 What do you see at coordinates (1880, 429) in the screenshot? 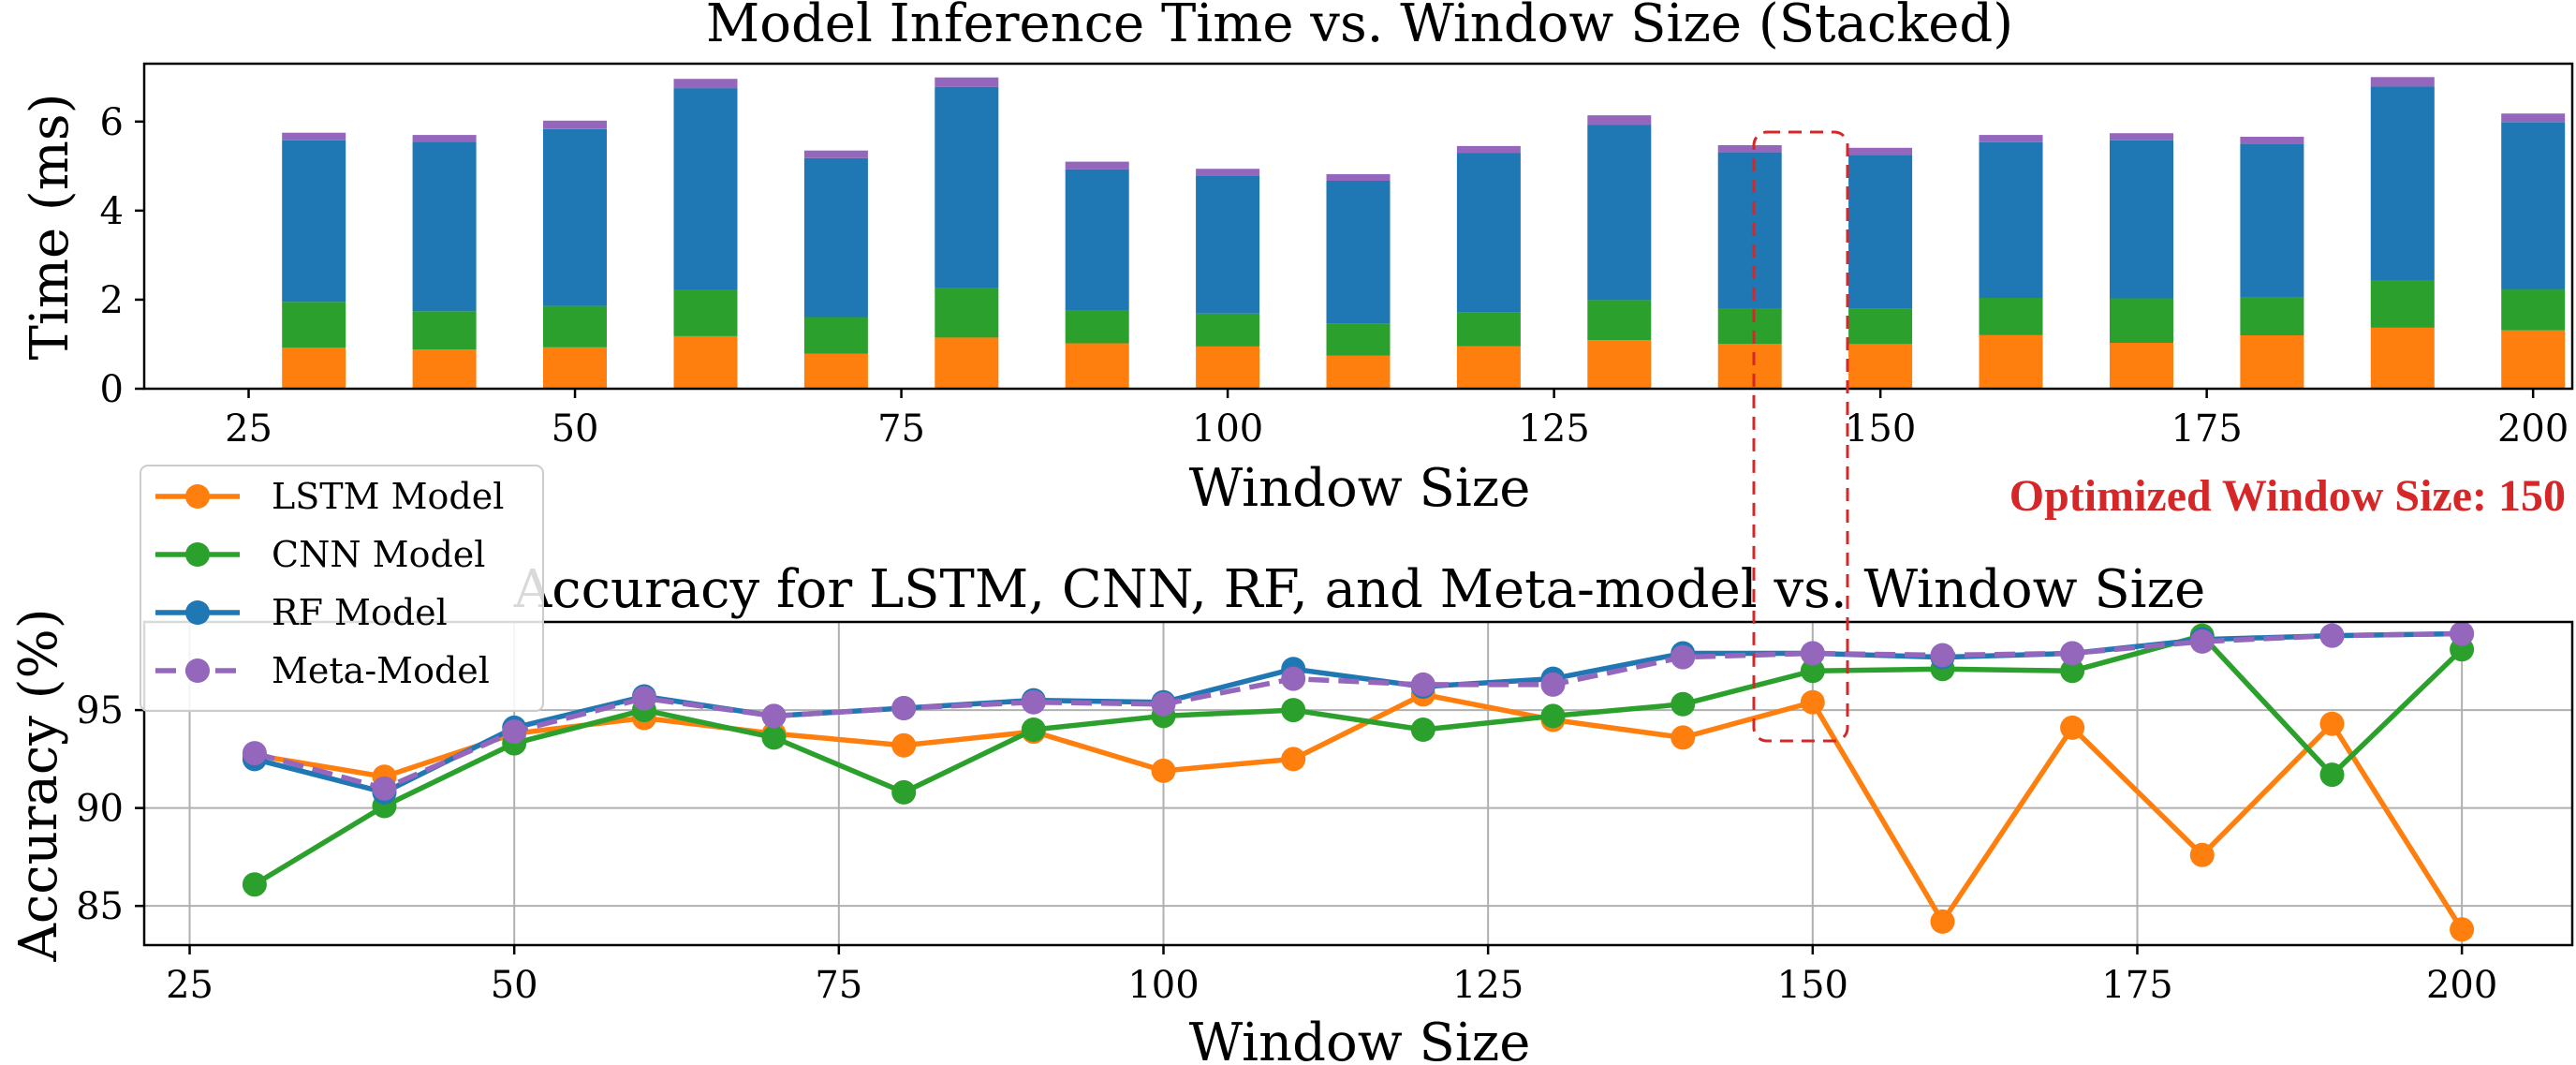
I see `top-xtick-label: 150` at bounding box center [1880, 429].